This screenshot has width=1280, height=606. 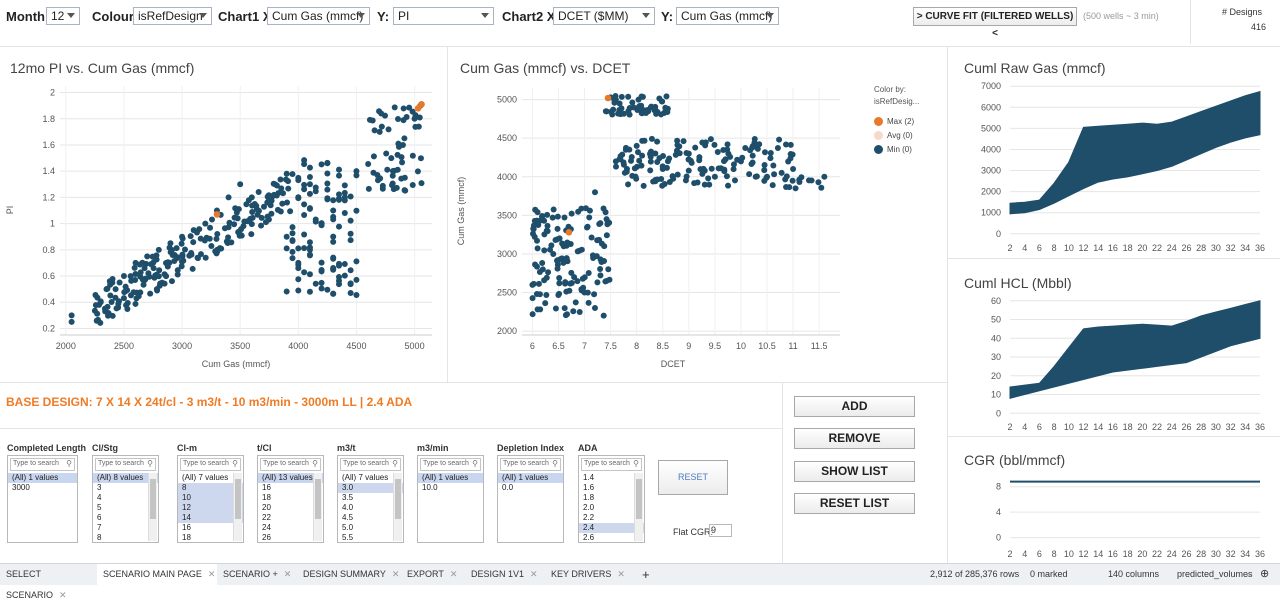 What do you see at coordinates (854, 438) in the screenshot?
I see `remove-button: REMOVE` at bounding box center [854, 438].